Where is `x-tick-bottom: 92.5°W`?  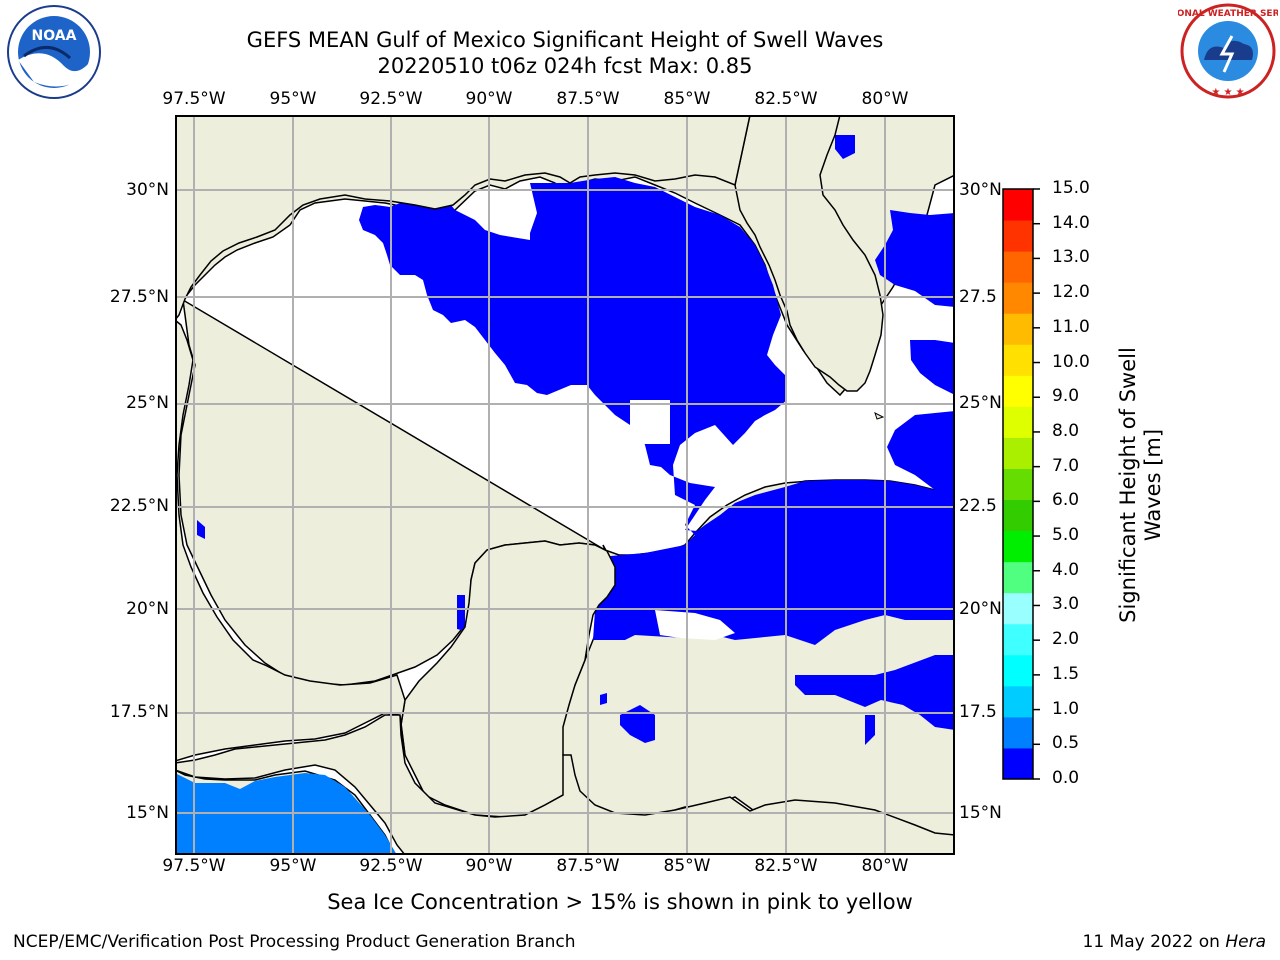 x-tick-bottom: 92.5°W is located at coordinates (391, 866).